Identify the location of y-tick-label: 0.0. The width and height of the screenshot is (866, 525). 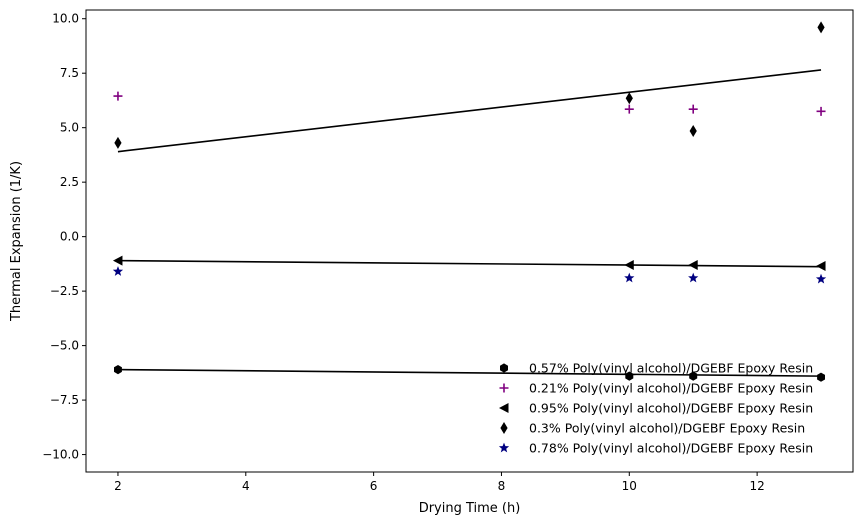
(69, 237).